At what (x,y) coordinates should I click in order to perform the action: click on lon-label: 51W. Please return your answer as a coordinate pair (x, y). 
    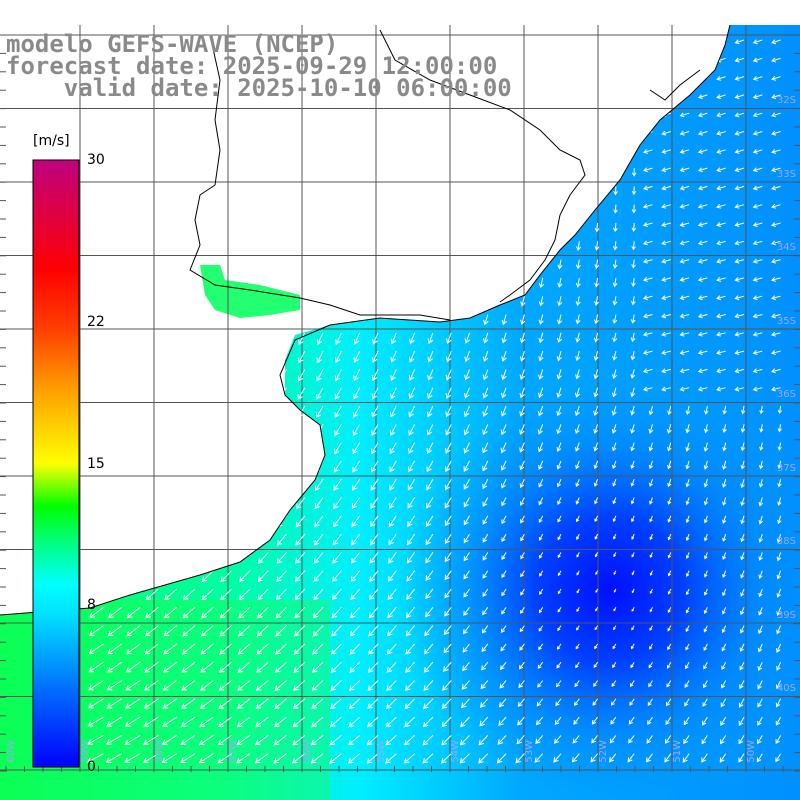
    Looking at the image, I should click on (677, 751).